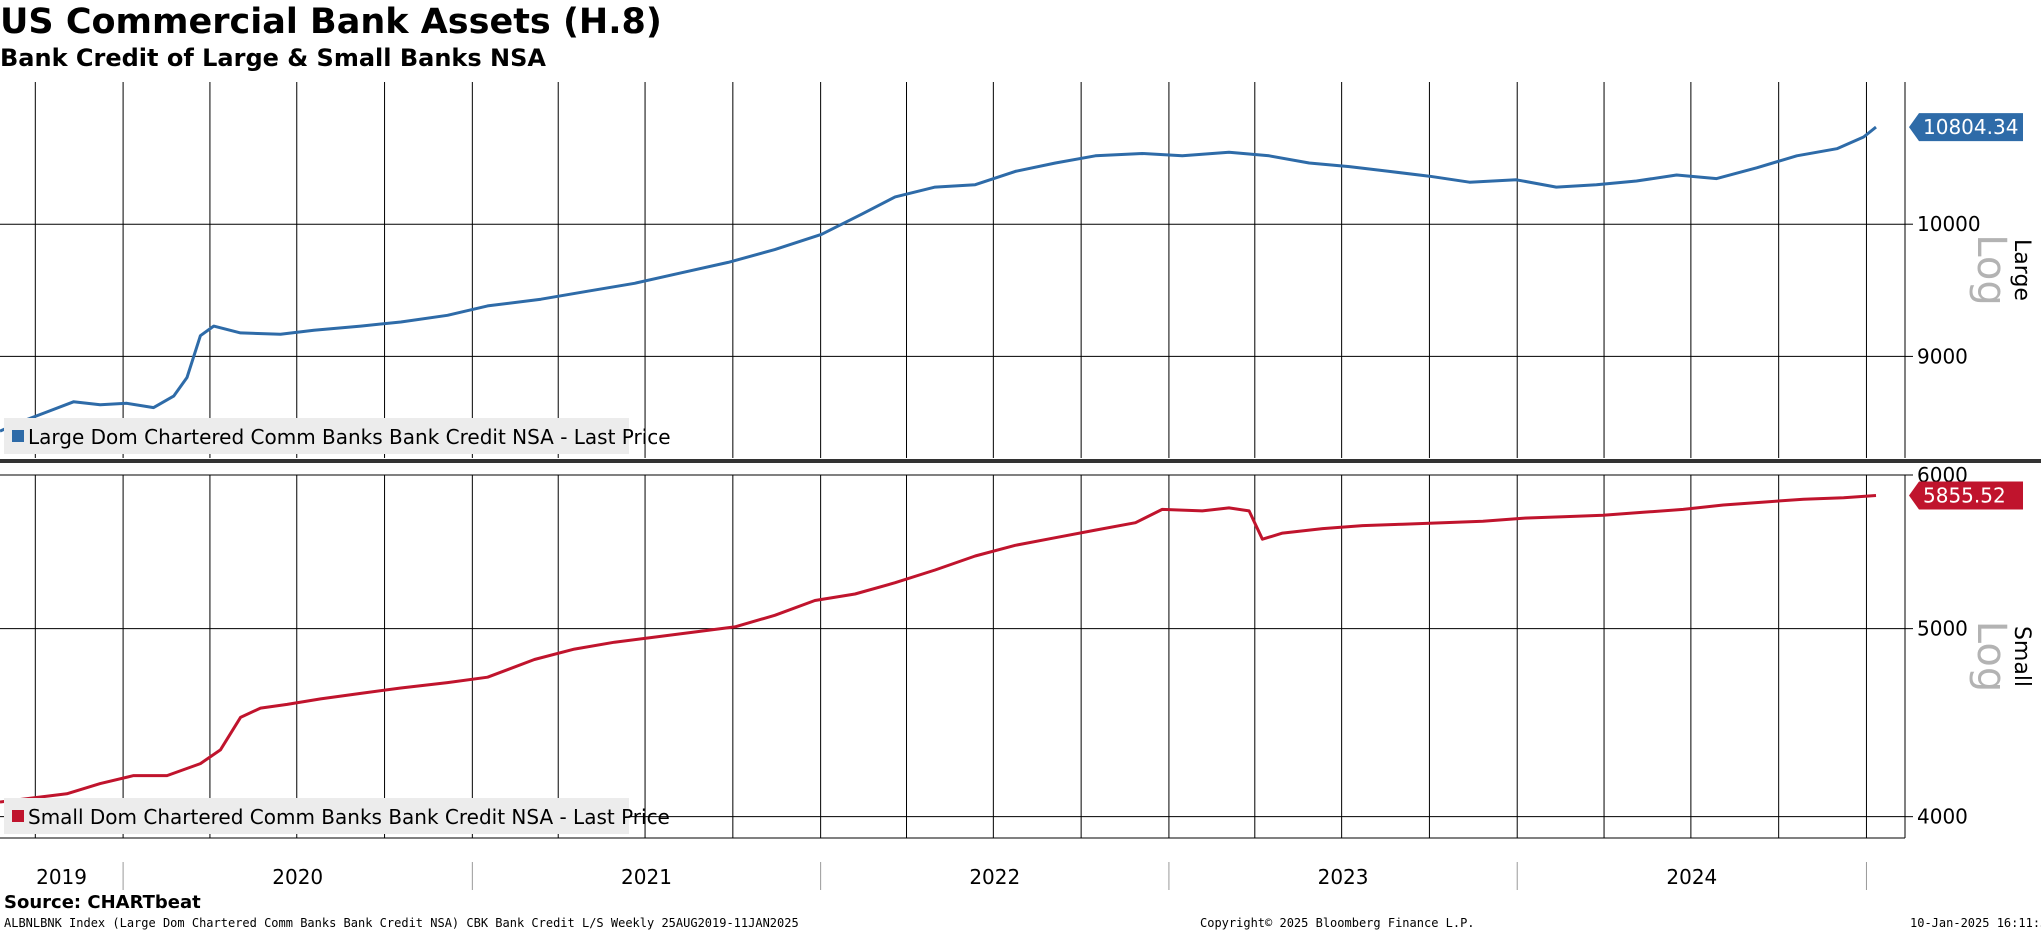 The width and height of the screenshot is (2041, 932). Describe the element at coordinates (2021, 656) in the screenshot. I see `y-axis-label-bottom: Small` at that location.